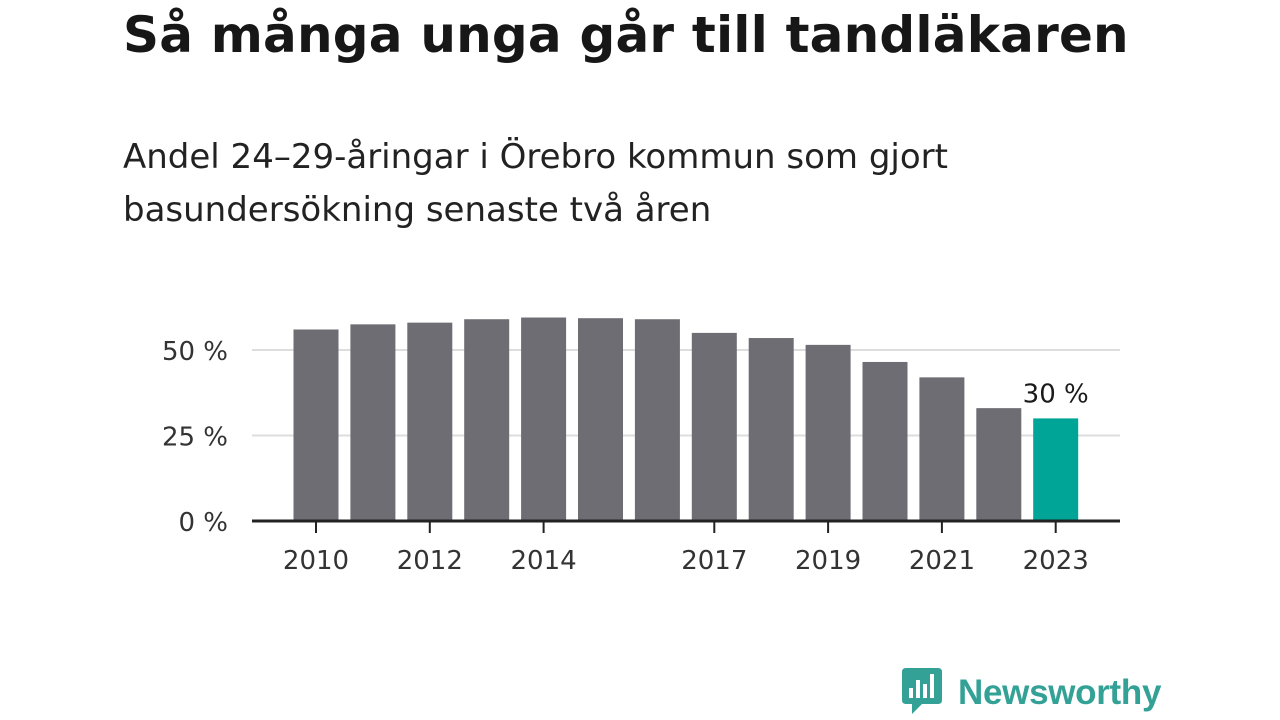  Describe the element at coordinates (1056, 561) in the screenshot. I see `x-tick-label: 2023` at that location.